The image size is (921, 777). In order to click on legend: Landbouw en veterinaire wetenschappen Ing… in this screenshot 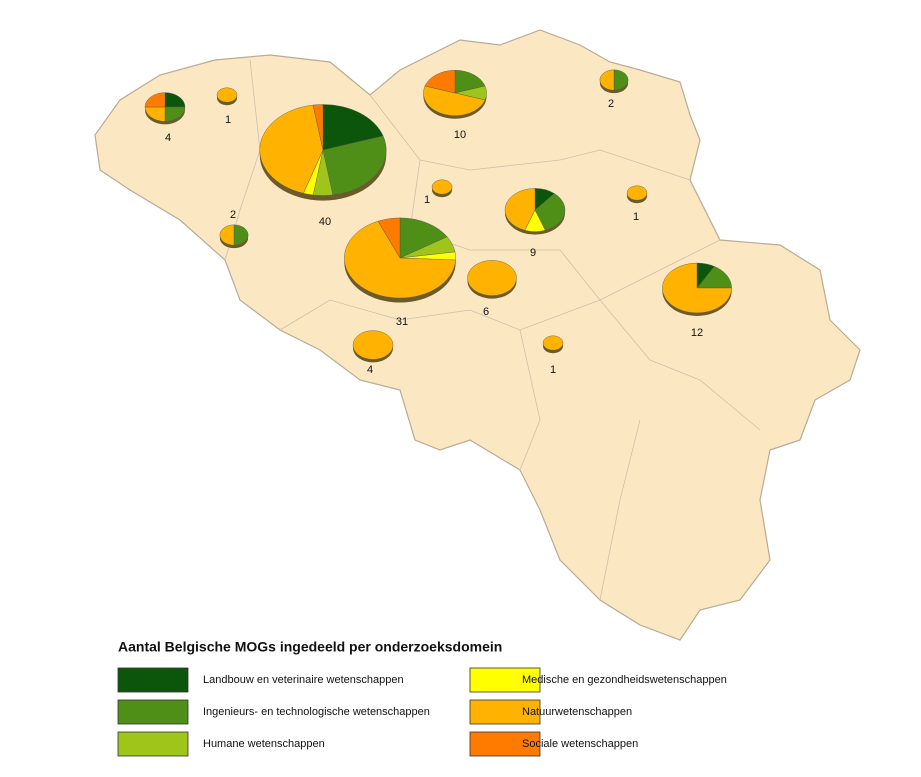, I will do `click(422, 712)`.